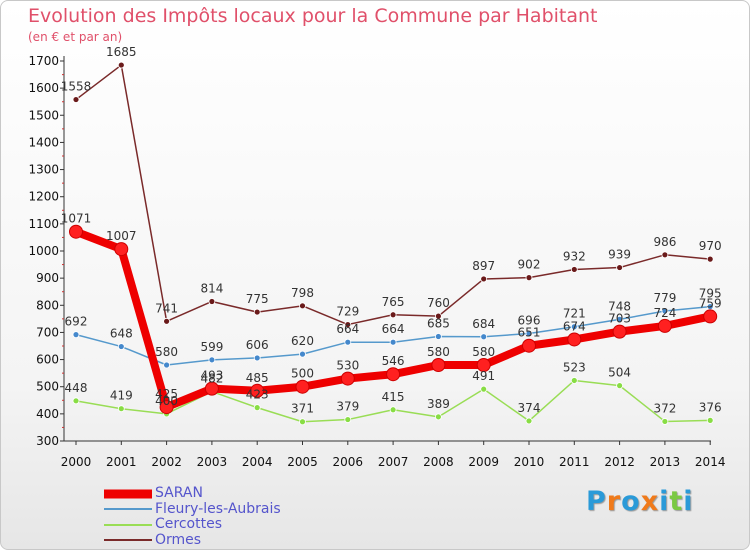  I want to click on data-label-cercottes: 400, so click(166, 401).